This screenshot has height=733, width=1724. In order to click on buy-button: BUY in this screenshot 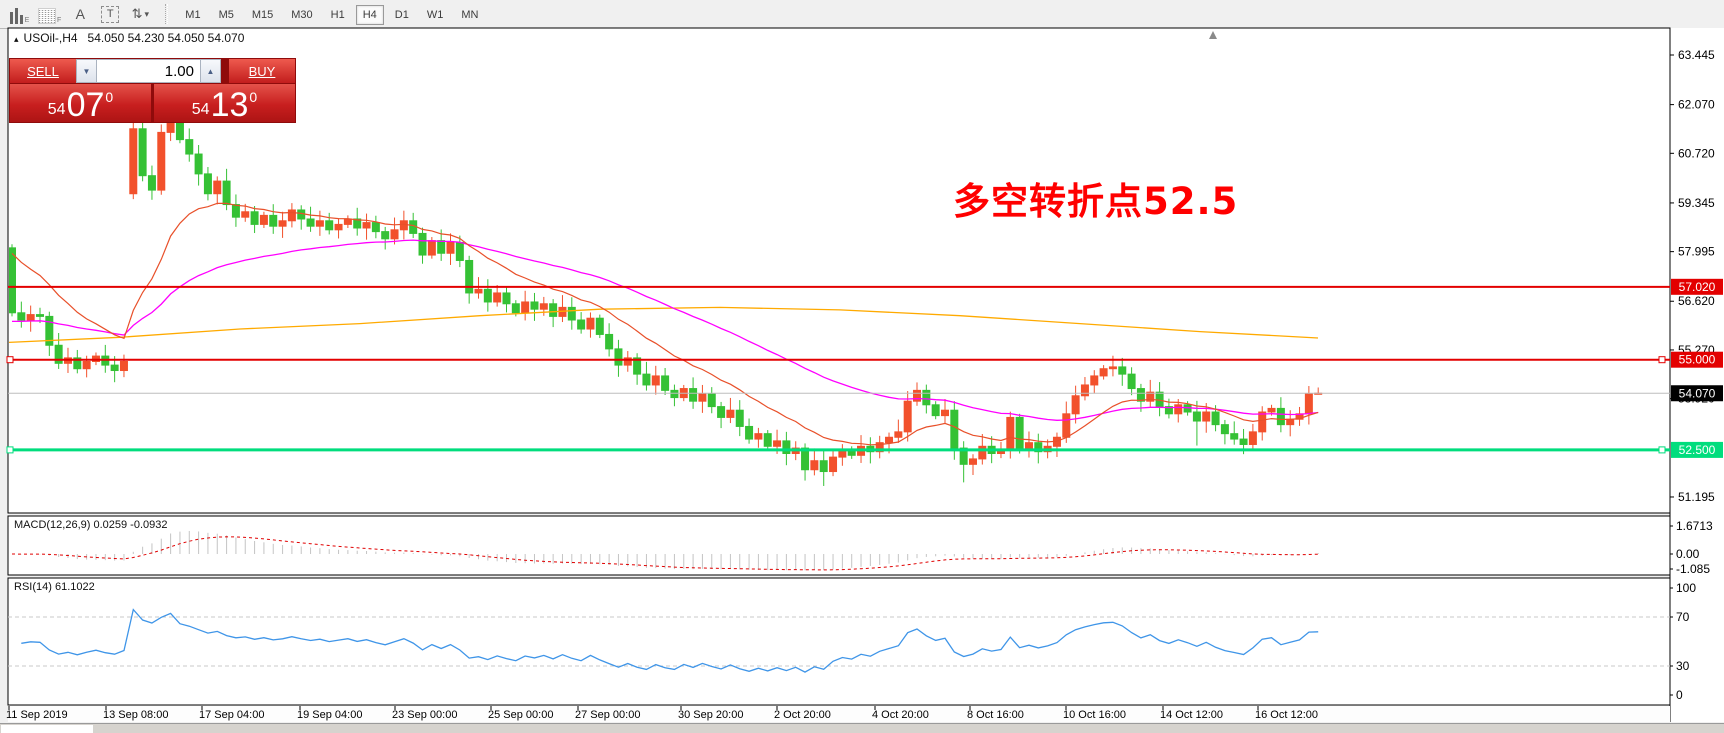, I will do `click(262, 71)`.